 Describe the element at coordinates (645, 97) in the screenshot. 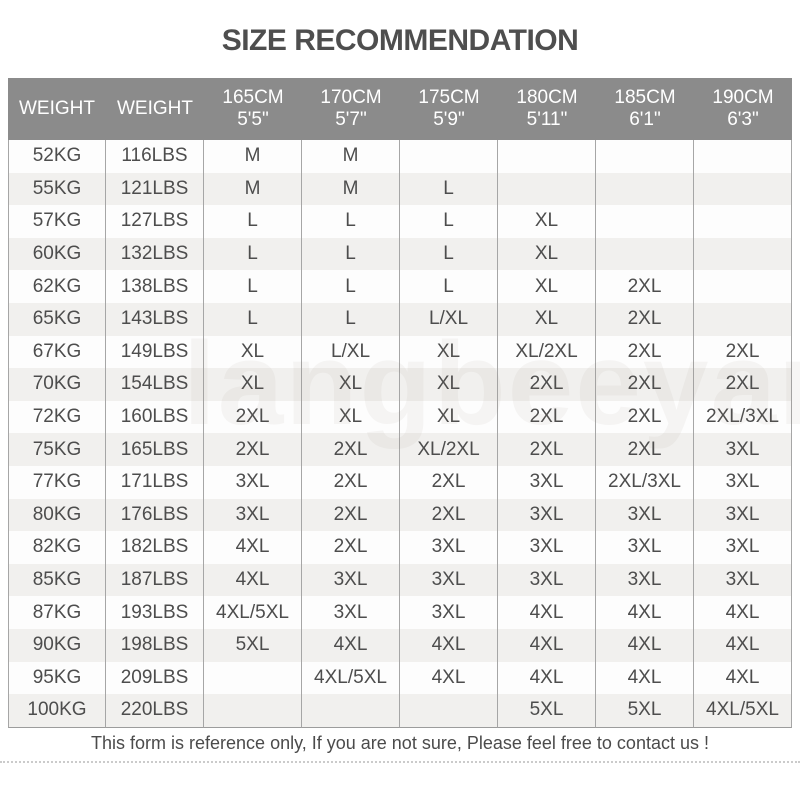

I see `column-label: 185CM` at that location.